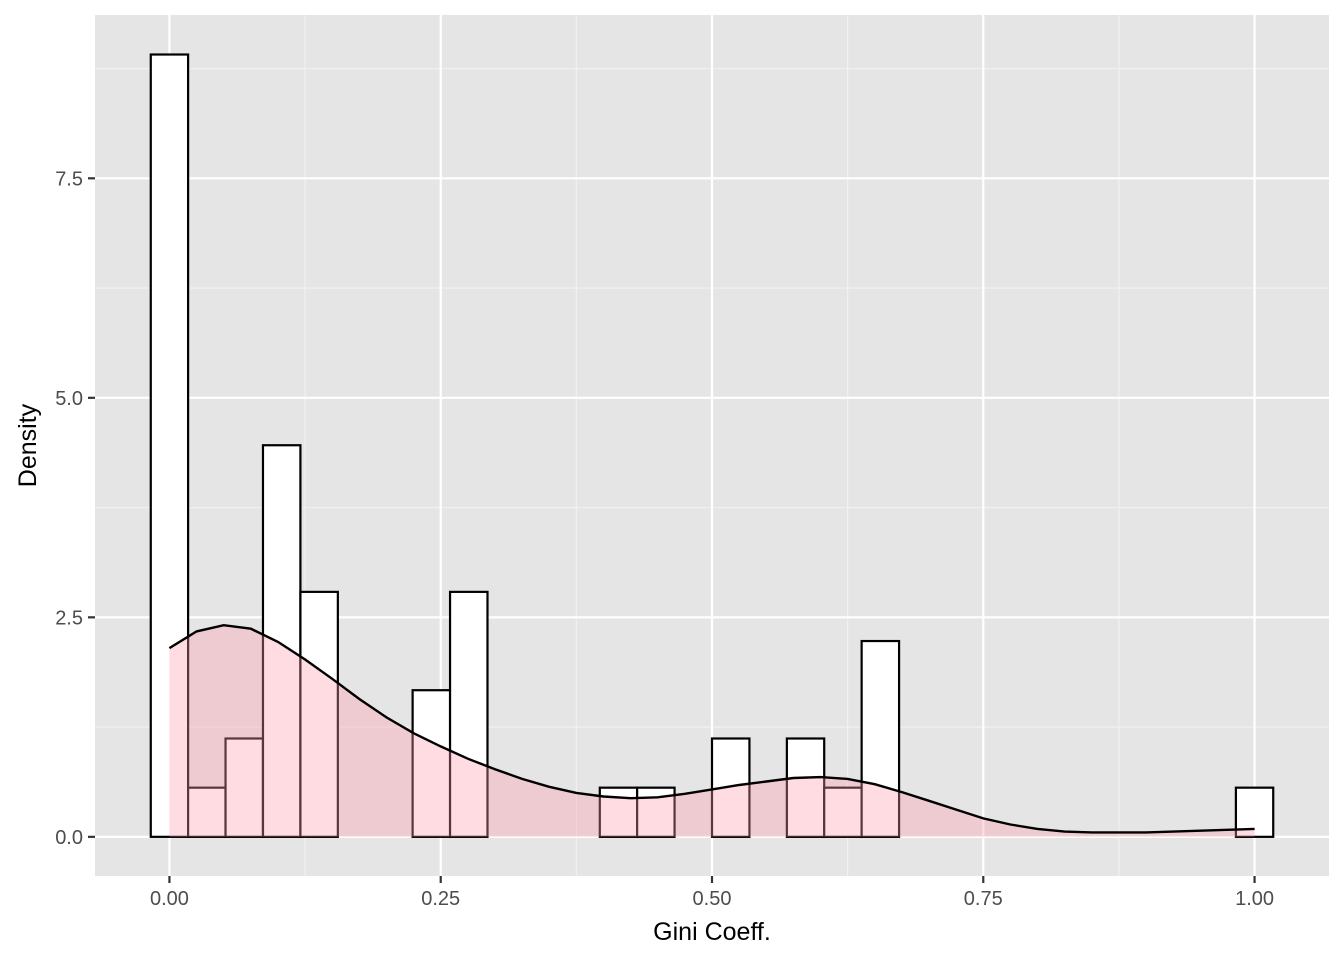 The width and height of the screenshot is (1344, 960). I want to click on y-tick-label: 7.5, so click(69, 179).